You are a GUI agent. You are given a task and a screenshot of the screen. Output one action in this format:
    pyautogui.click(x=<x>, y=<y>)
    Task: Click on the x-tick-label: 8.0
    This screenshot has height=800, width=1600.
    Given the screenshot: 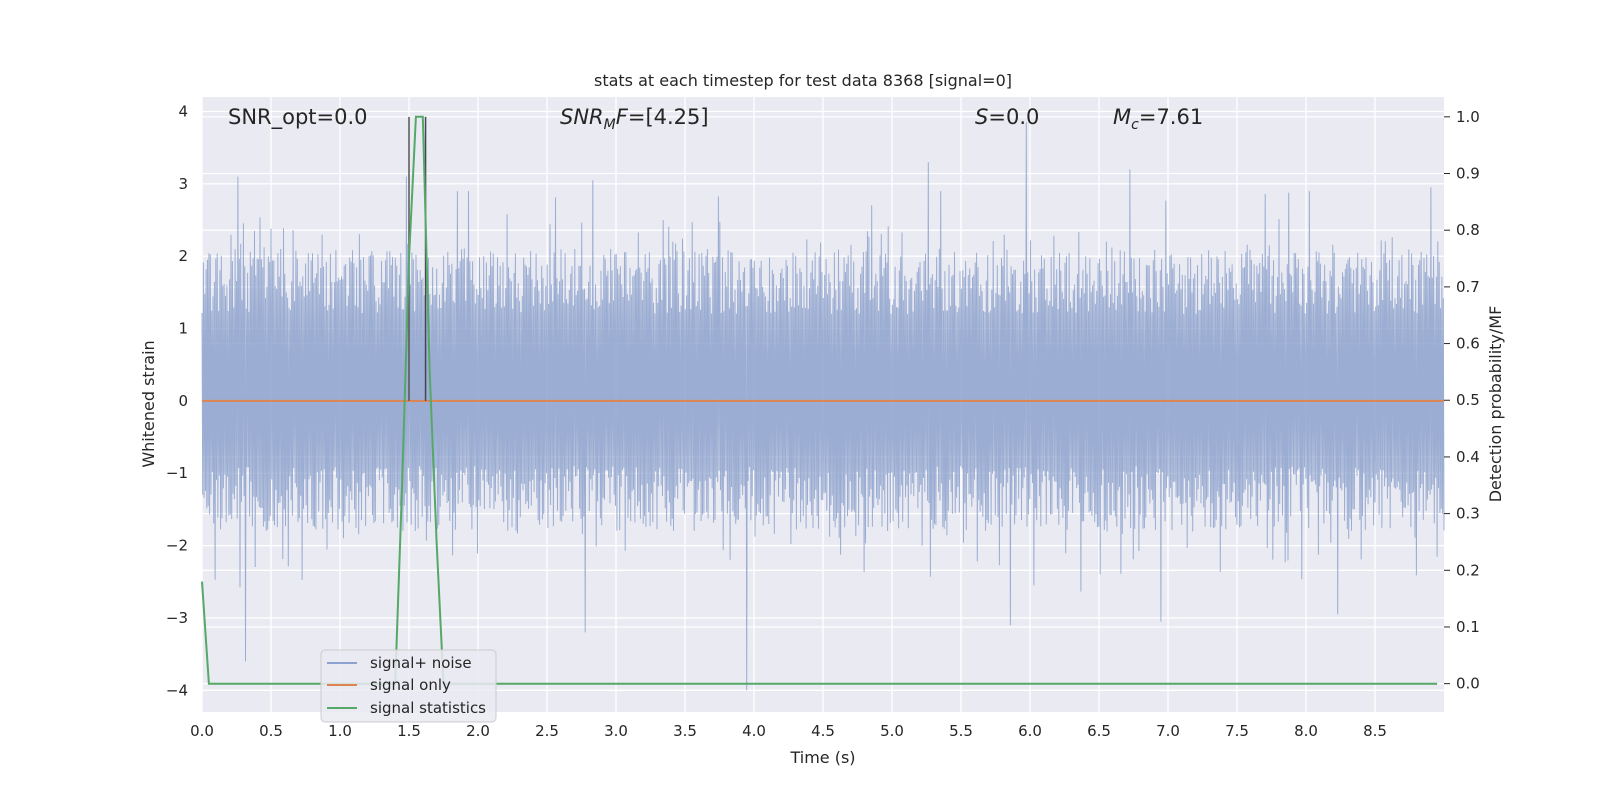 What is the action you would take?
    pyautogui.click(x=1306, y=731)
    